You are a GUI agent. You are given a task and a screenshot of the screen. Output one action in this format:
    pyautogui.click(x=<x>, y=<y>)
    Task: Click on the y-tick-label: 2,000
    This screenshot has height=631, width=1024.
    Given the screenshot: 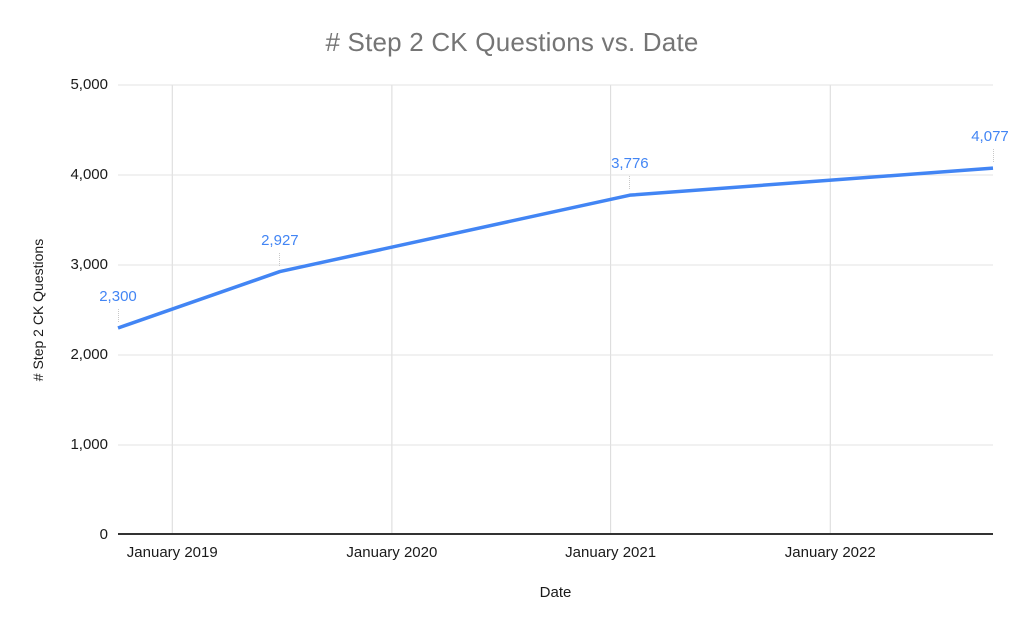 What is the action you would take?
    pyautogui.click(x=89, y=354)
    